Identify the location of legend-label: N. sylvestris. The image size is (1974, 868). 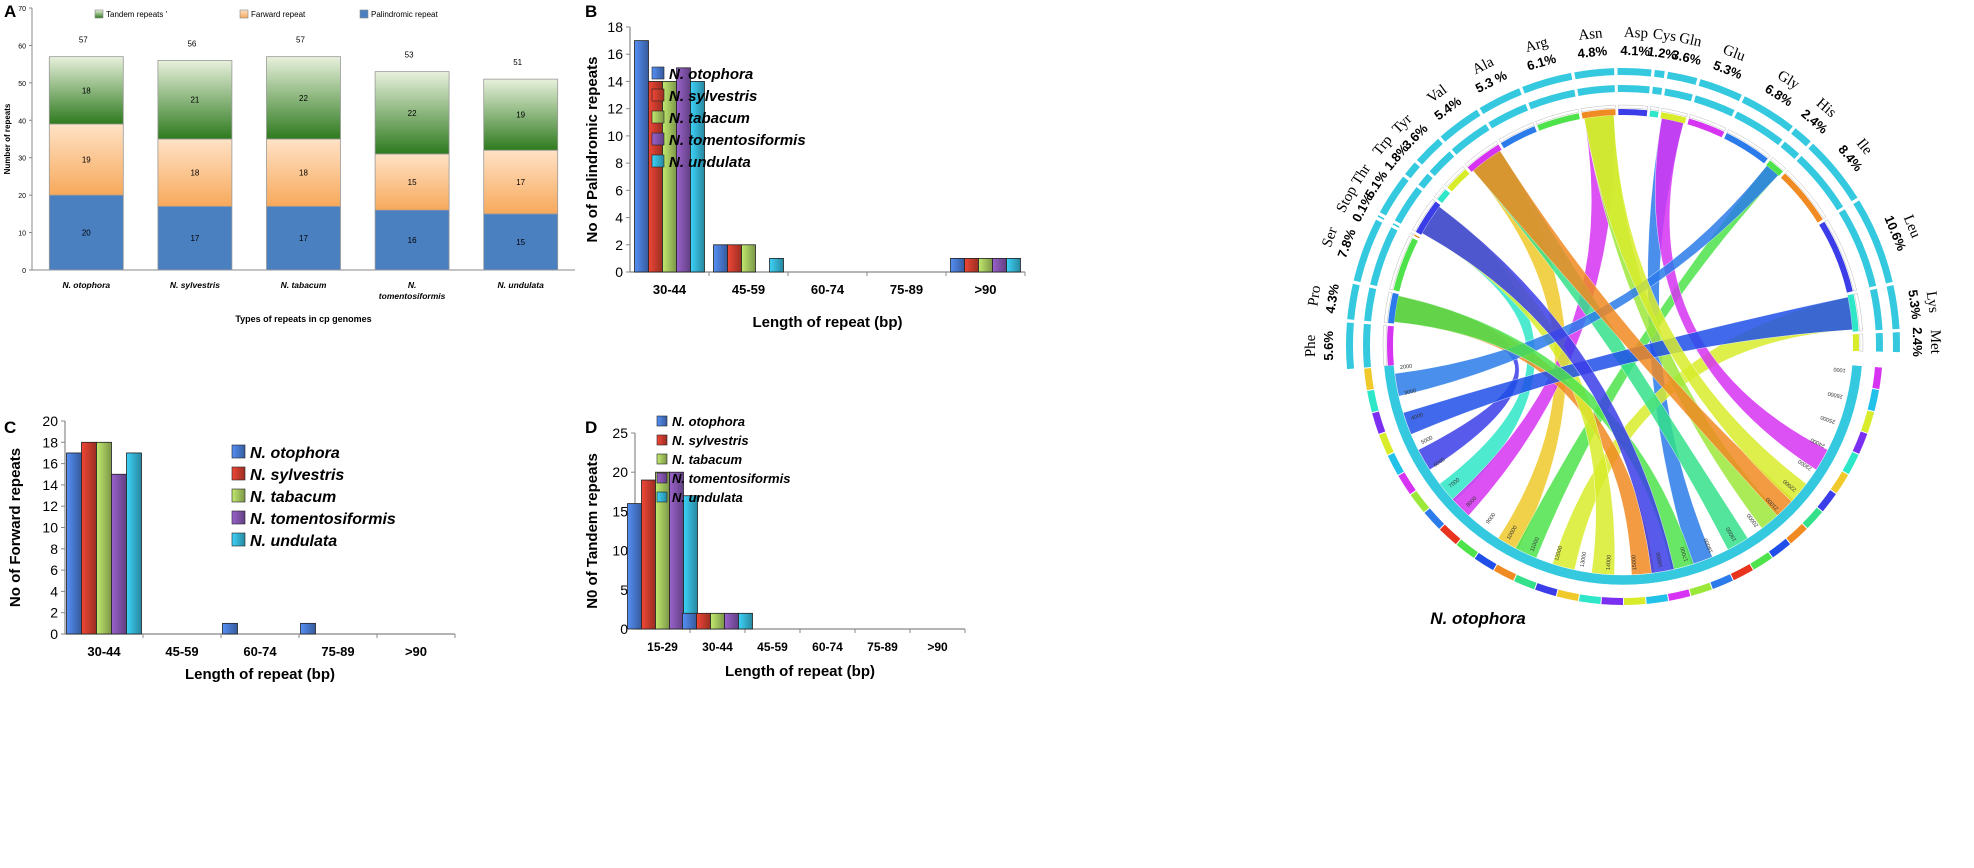
(297, 475).